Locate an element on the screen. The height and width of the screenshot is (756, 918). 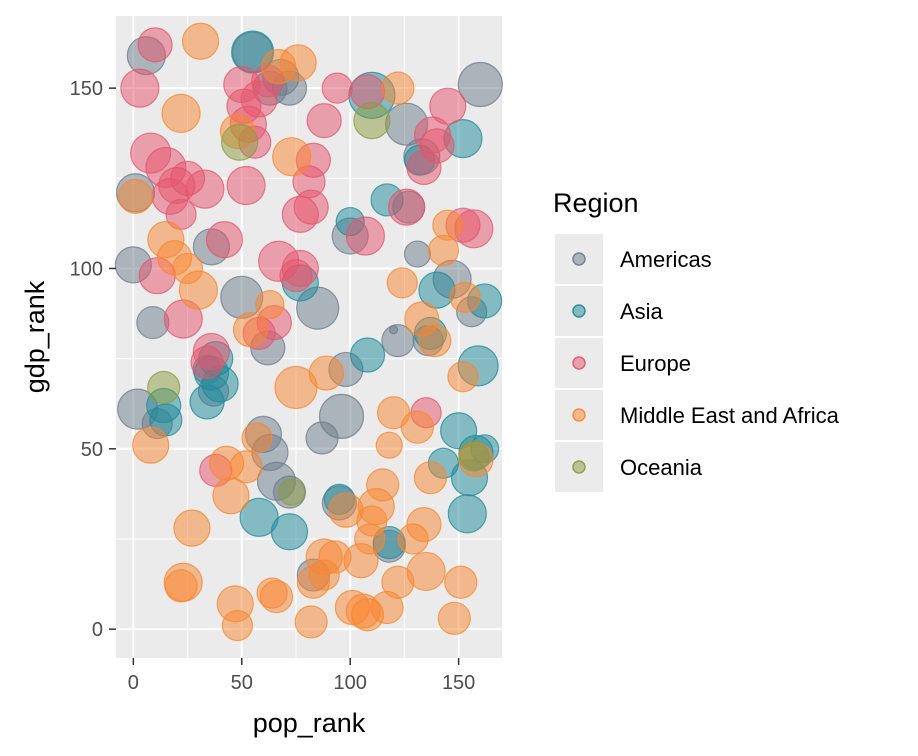
legend-key-oceania is located at coordinates (579, 467).